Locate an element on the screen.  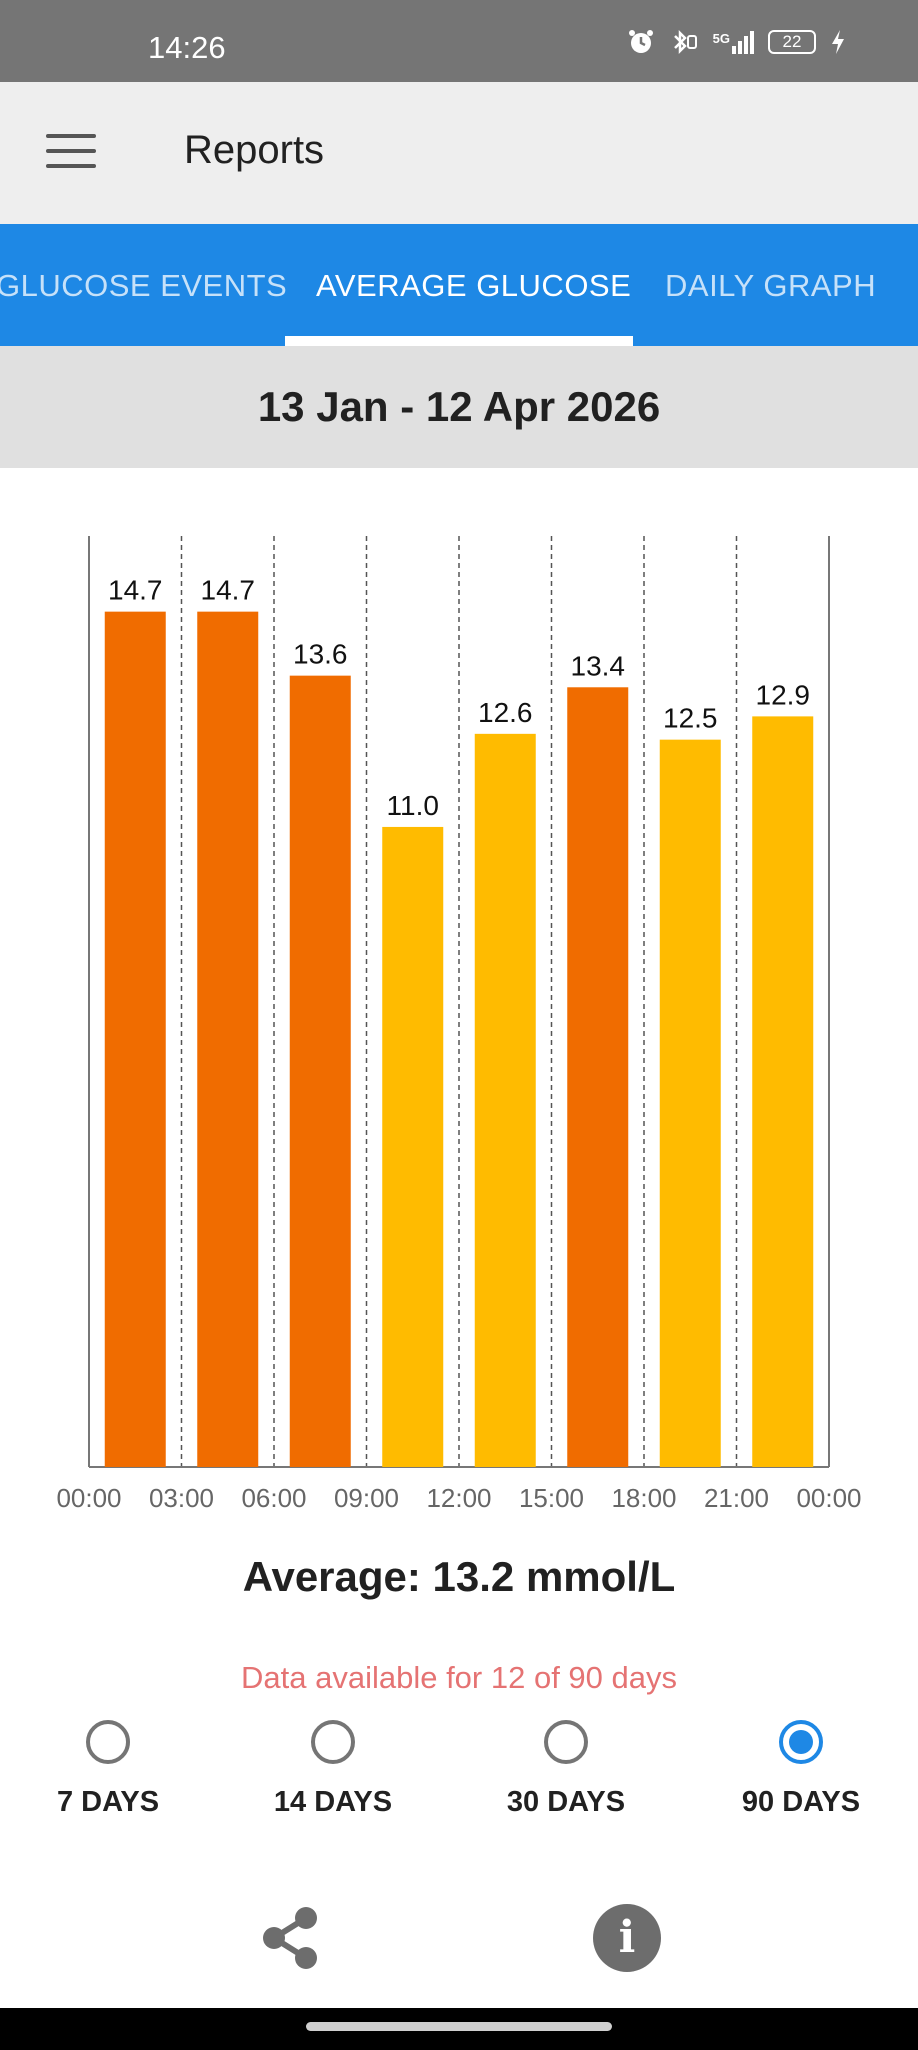
status-icons: 5G 22 is located at coordinates (736, 42).